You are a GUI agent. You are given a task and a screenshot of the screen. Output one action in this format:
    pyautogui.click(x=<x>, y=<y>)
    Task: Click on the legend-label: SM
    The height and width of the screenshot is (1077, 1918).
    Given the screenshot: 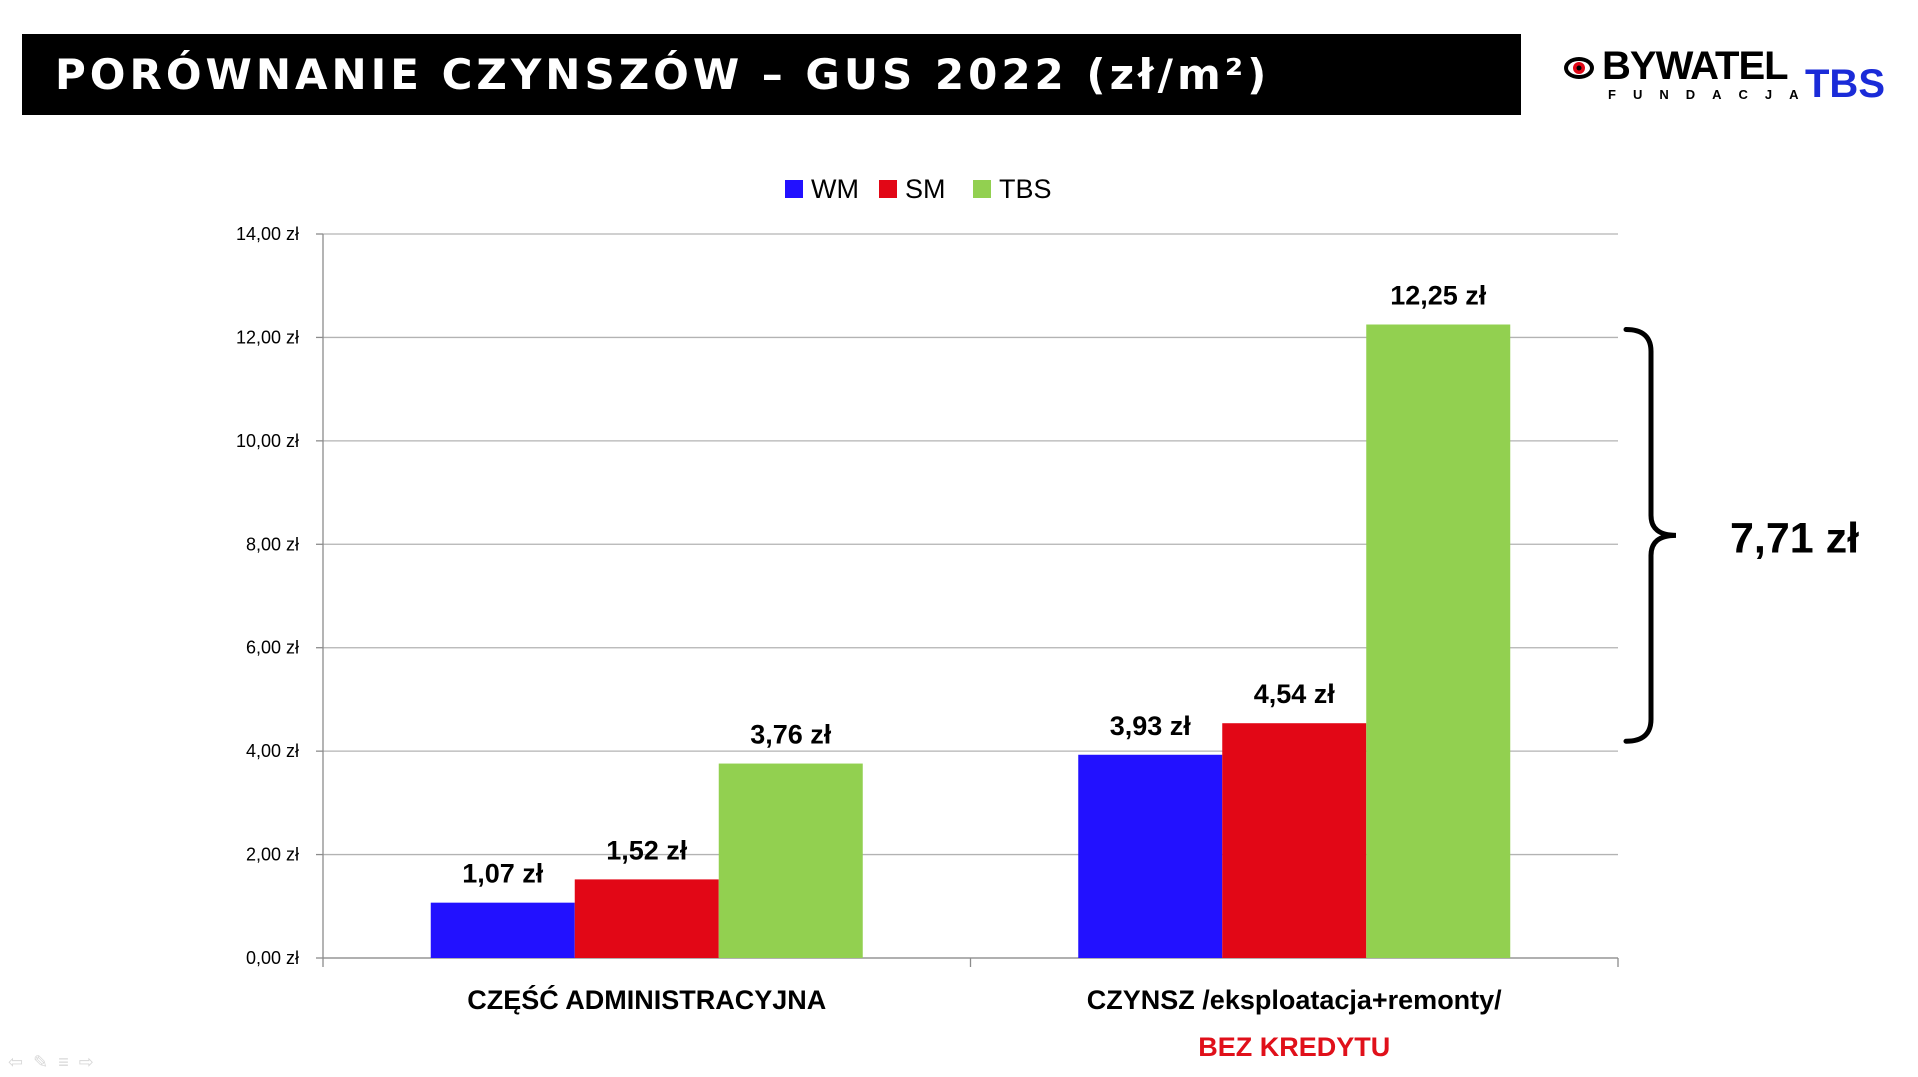 What is the action you would take?
    pyautogui.click(x=925, y=189)
    